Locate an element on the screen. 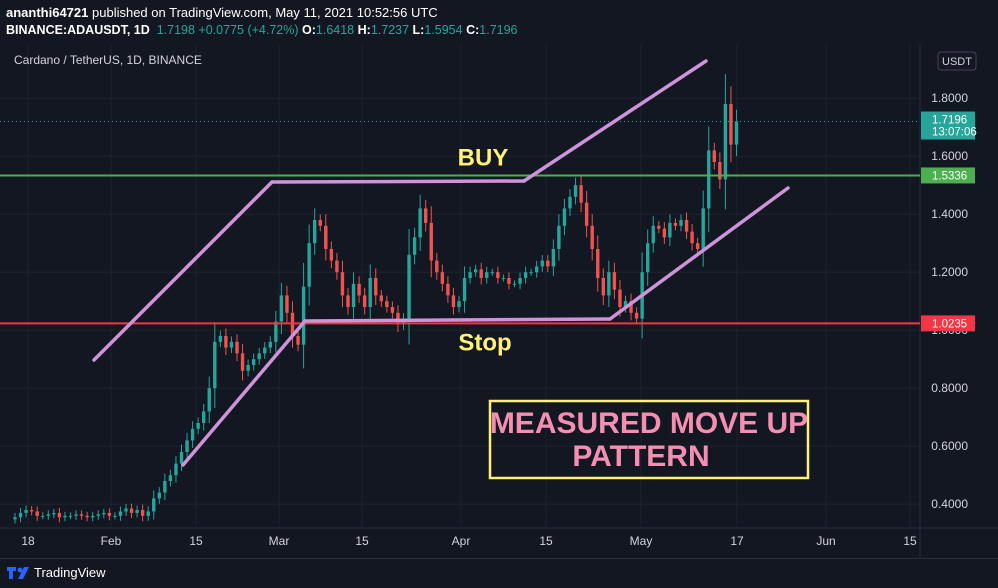 Image resolution: width=998 pixels, height=588 pixels. pattern-box: MEASURED MOVE UP PATTERN is located at coordinates (649, 439).